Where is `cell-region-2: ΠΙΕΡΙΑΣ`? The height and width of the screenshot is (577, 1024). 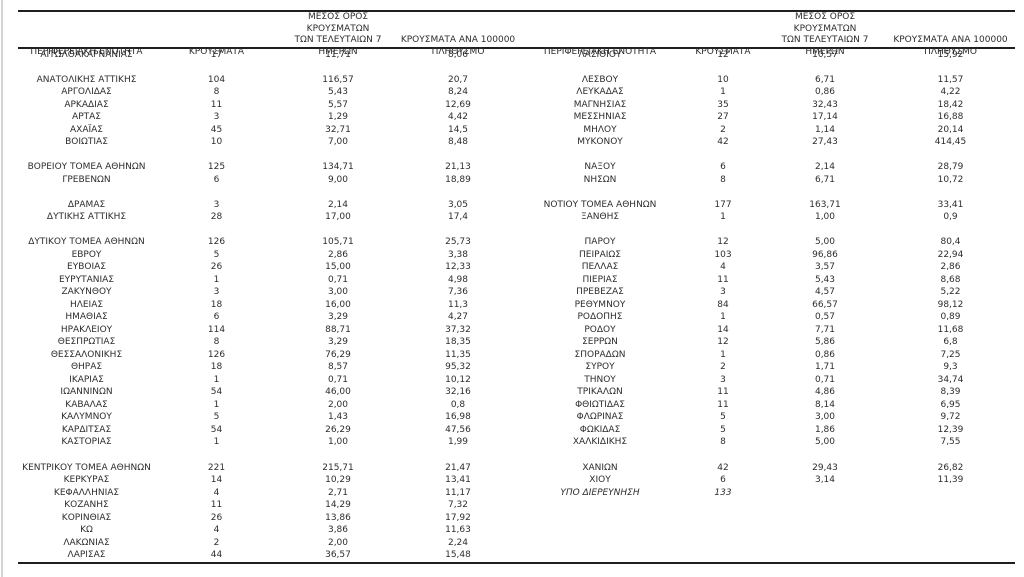
cell-region-2: ΠΙΕΡΙΑΣ is located at coordinates (600, 279).